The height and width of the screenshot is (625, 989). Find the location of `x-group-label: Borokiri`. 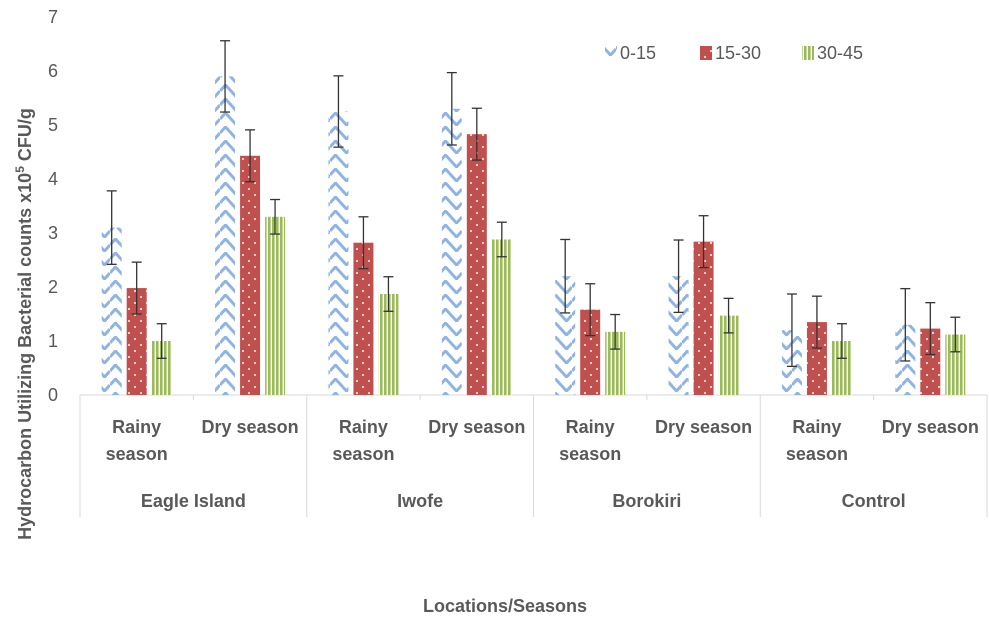

x-group-label: Borokiri is located at coordinates (646, 501).